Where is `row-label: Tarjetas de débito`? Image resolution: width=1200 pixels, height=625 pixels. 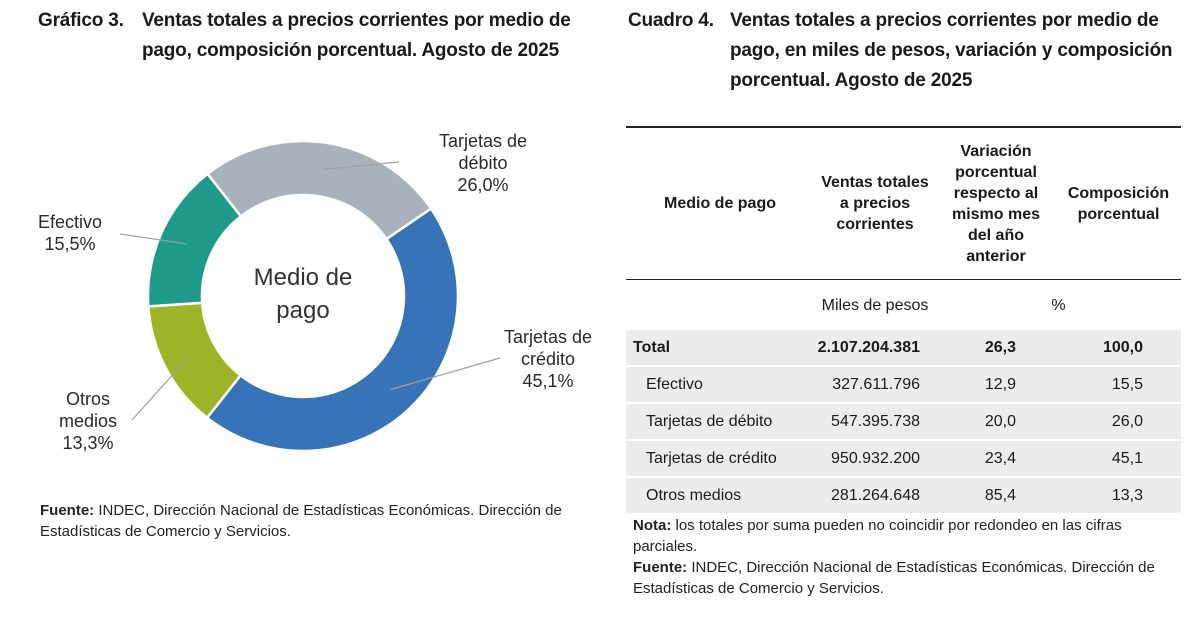 row-label: Tarjetas de débito is located at coordinates (720, 422).